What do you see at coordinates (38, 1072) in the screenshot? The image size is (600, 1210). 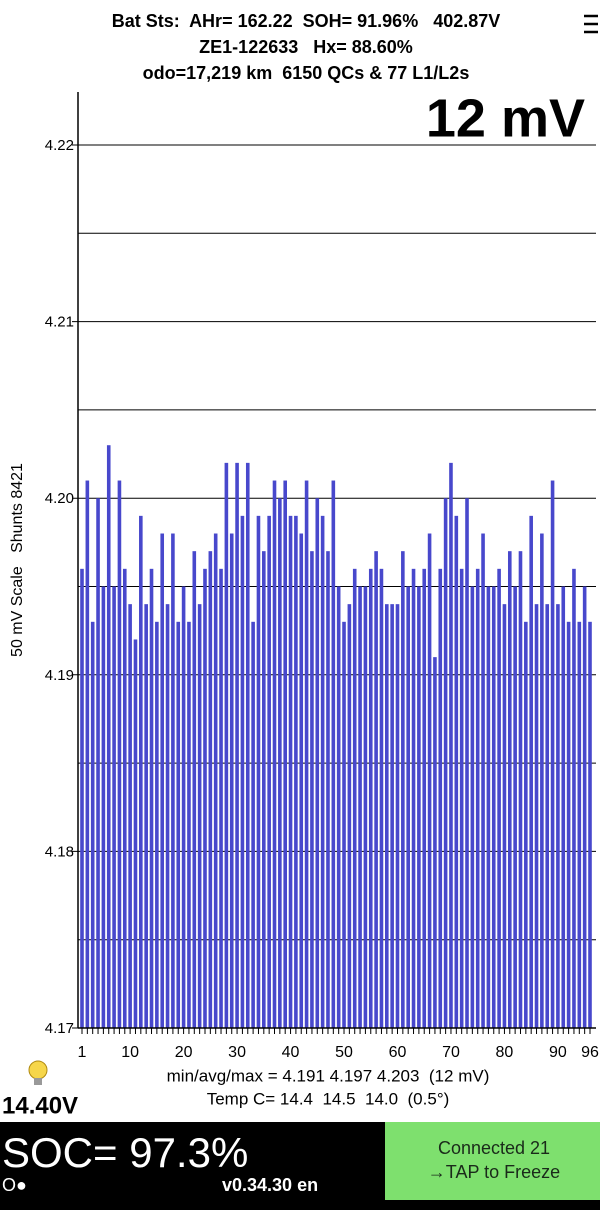 I see `bulb-icon` at bounding box center [38, 1072].